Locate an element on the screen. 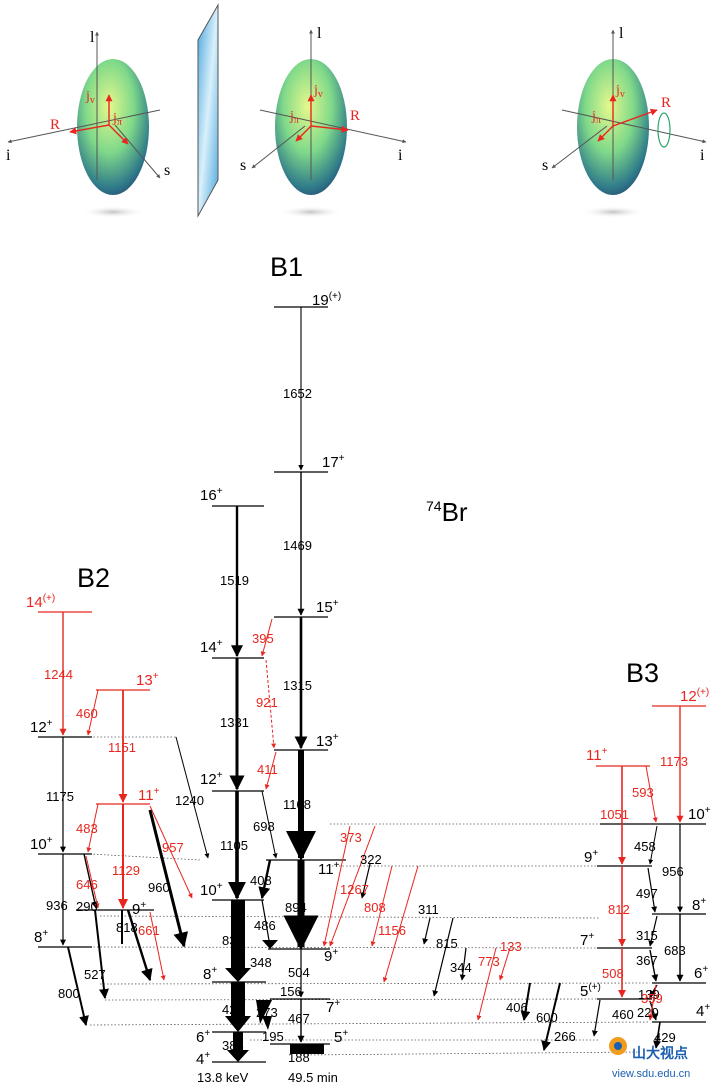  svg-text: 960 is located at coordinates (159, 887).